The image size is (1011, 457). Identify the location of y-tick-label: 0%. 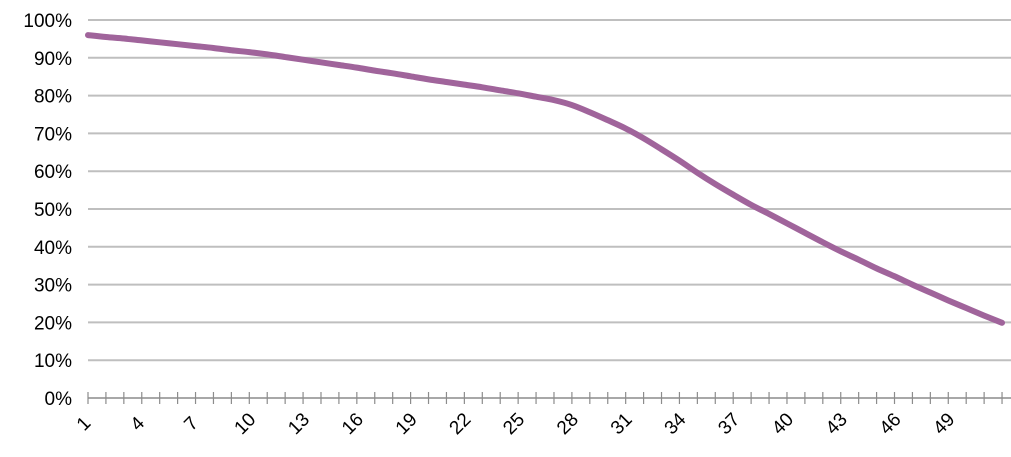
(59, 399).